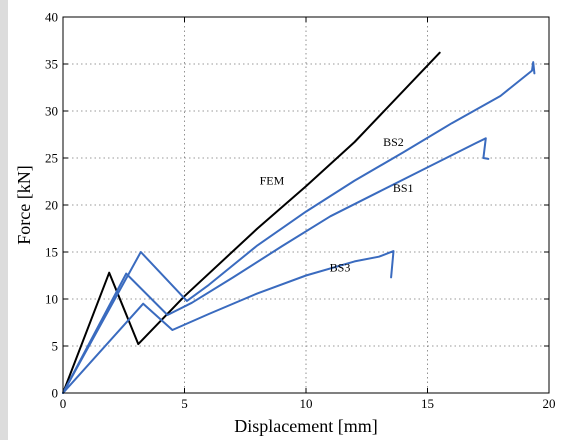 This screenshot has width=567, height=445. Describe the element at coordinates (51, 299) in the screenshot. I see `y-tick-label: 10` at that location.